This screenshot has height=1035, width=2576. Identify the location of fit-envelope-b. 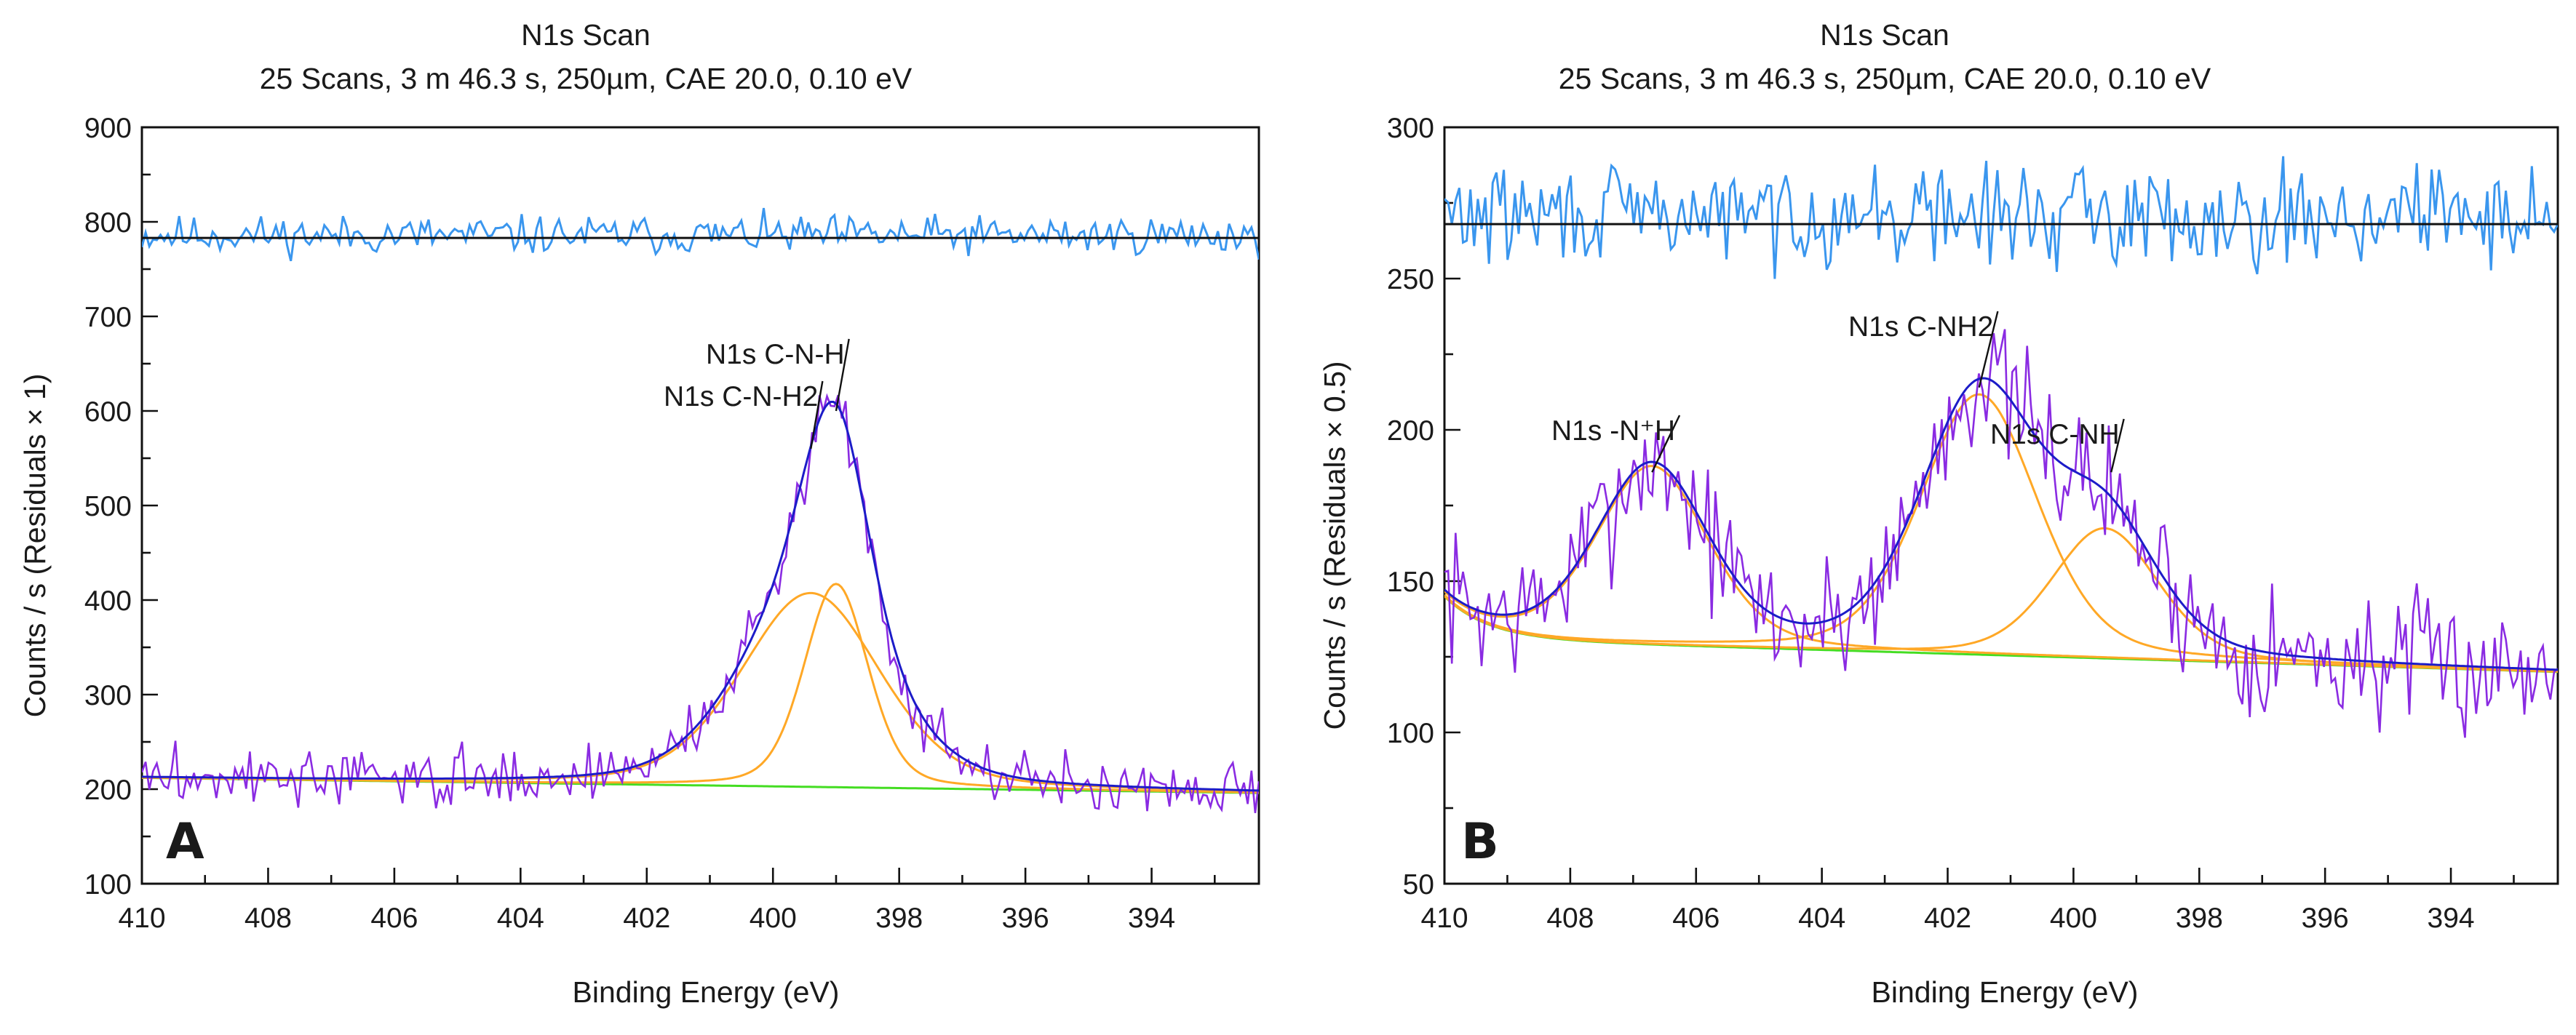
(2001, 524).